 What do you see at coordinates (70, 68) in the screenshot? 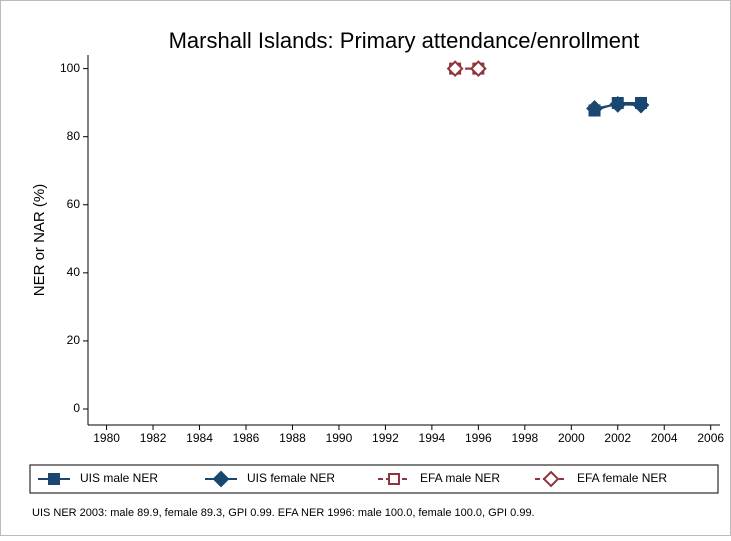
I see `y-tick-label: 100` at bounding box center [70, 68].